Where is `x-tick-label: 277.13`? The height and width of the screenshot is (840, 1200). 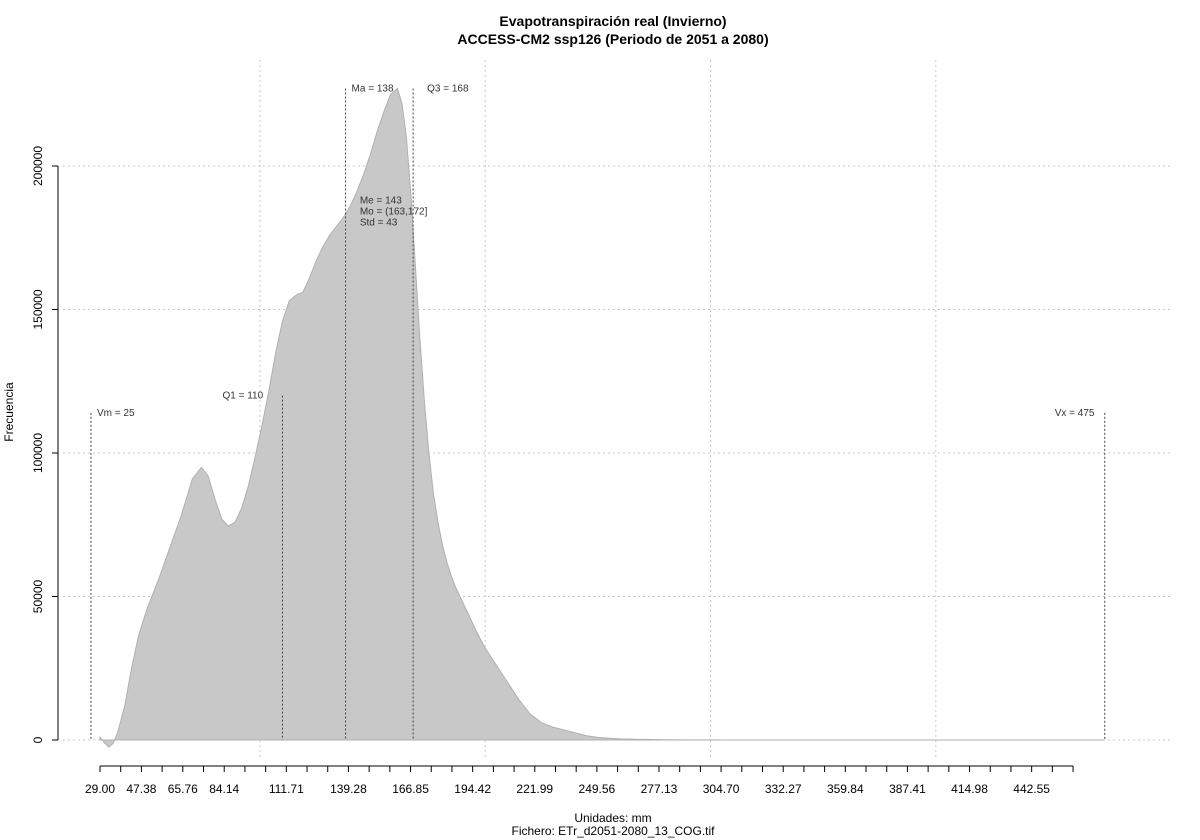 x-tick-label: 277.13 is located at coordinates (659, 789).